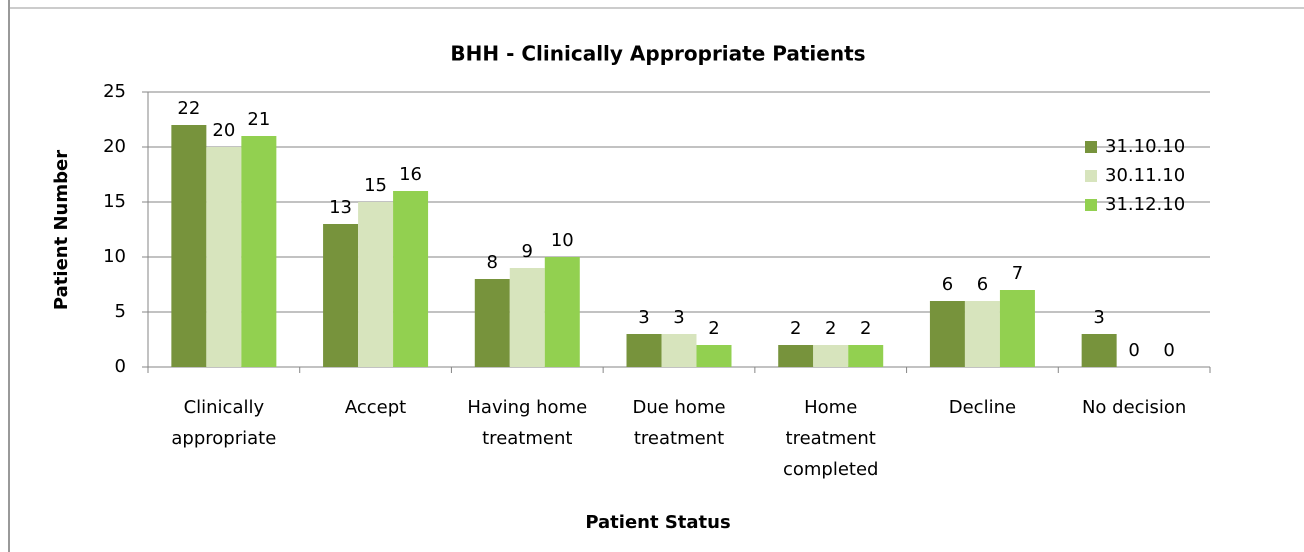 The height and width of the screenshot is (552, 1304). What do you see at coordinates (492, 262) in the screenshot?
I see `data-label: 8` at bounding box center [492, 262].